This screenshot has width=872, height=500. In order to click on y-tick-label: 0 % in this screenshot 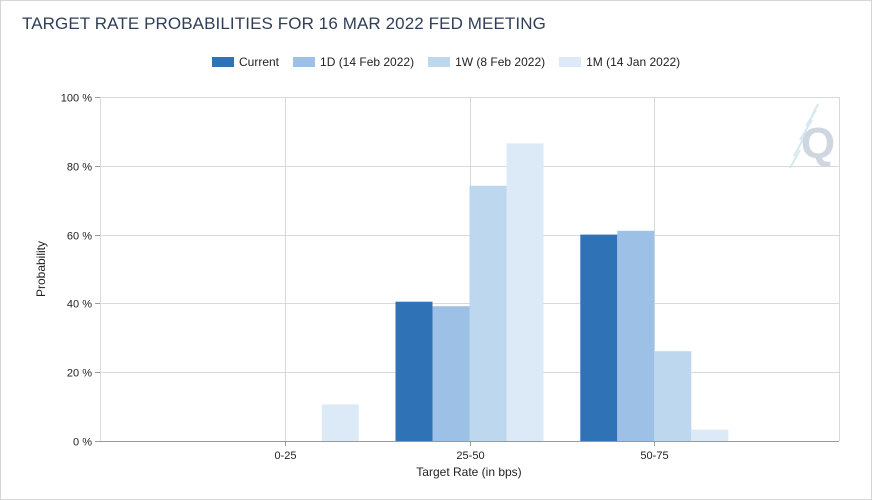, I will do `click(82, 443)`.